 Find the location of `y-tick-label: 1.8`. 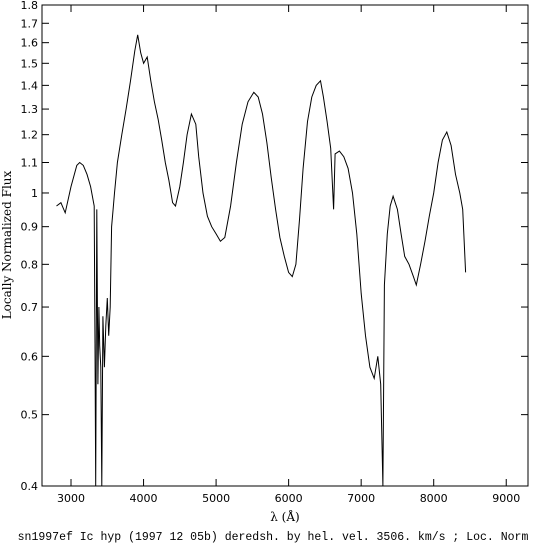

y-tick-label: 1.8 is located at coordinates (30, 6).